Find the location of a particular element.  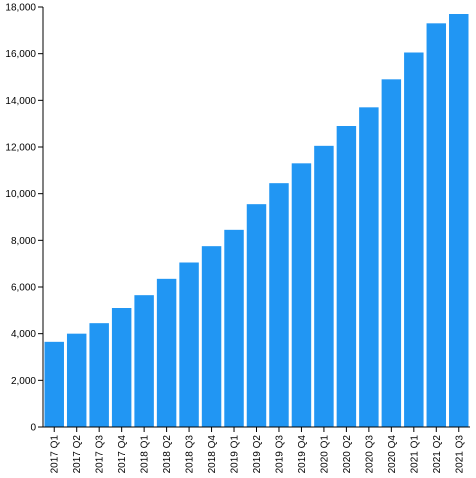

x-tick-label: 2020 Q2 is located at coordinates (347, 454).